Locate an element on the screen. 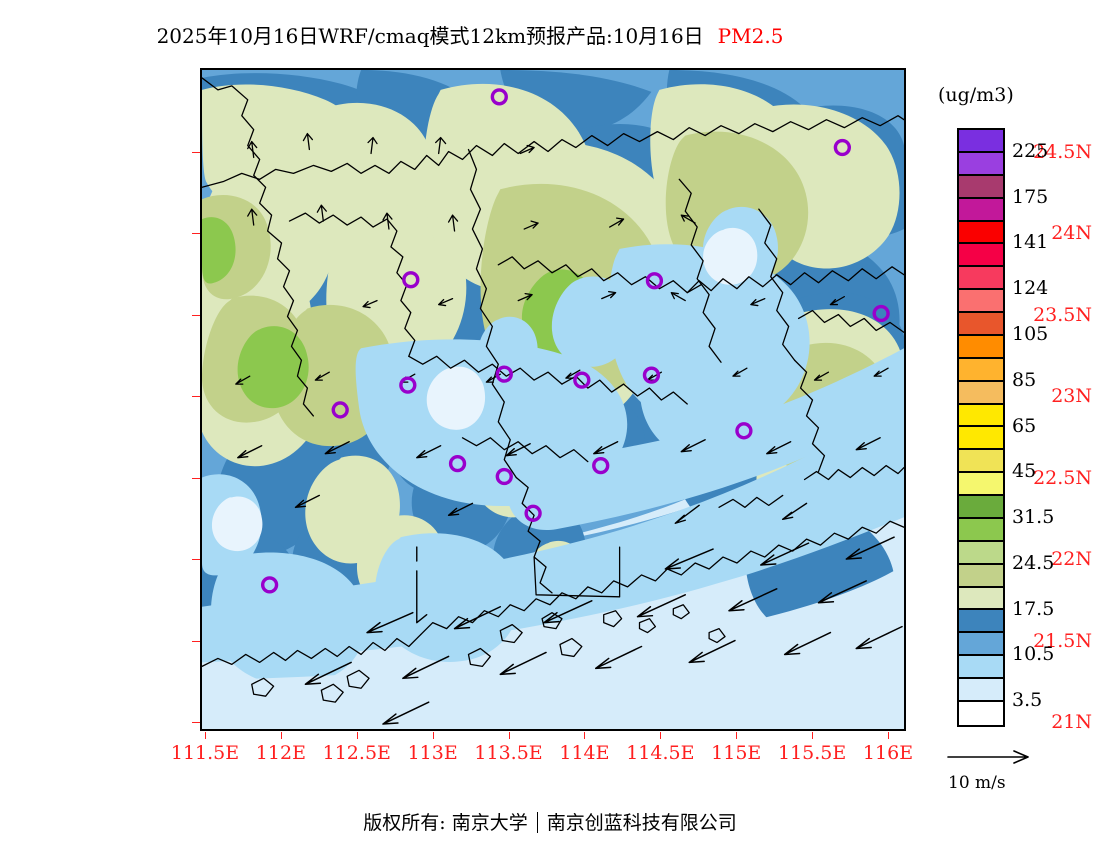  colorbar-tick-label: 65 is located at coordinates (1024, 425).